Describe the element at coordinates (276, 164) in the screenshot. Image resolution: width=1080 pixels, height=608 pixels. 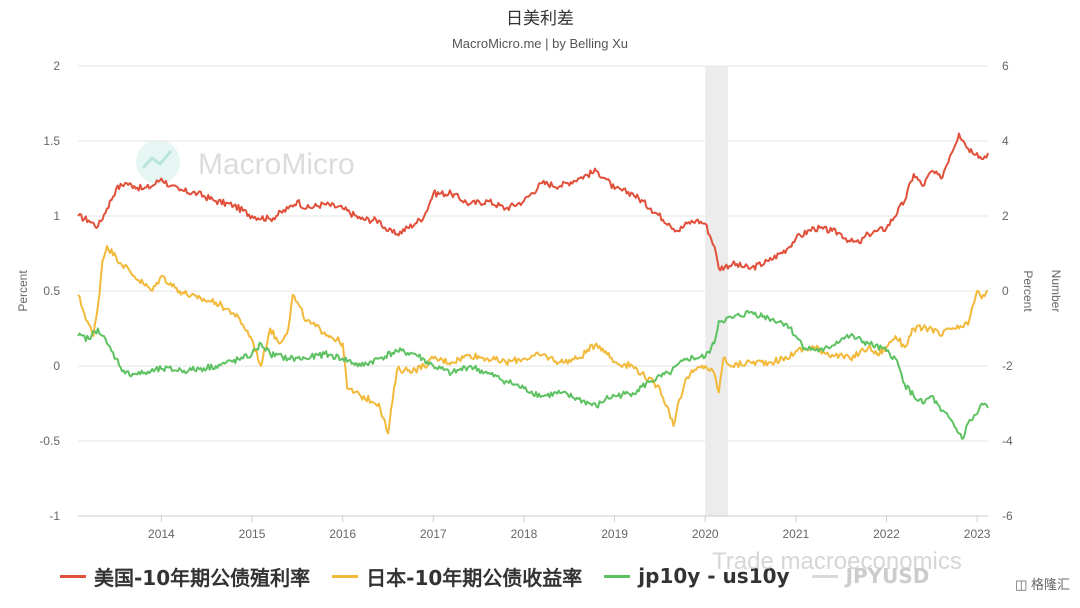
I see `watermark-text: MacroMicro` at that location.